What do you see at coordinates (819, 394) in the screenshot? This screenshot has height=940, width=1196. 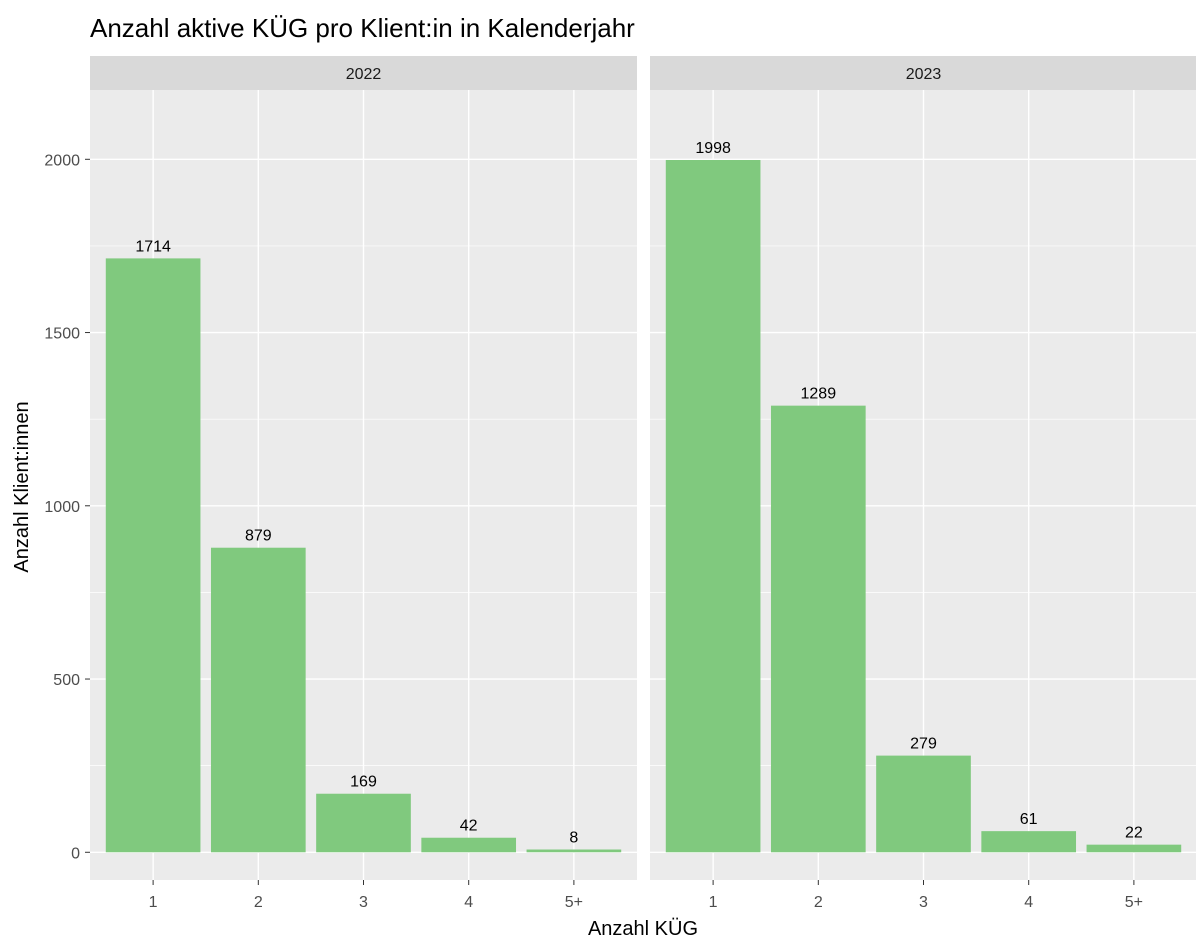 I see `bar-value-label: 1289` at bounding box center [819, 394].